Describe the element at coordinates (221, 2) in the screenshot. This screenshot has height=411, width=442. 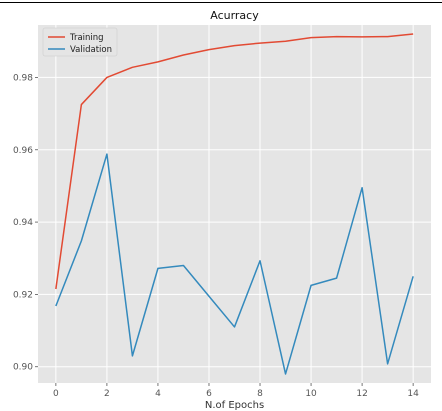
I see `top-border` at that location.